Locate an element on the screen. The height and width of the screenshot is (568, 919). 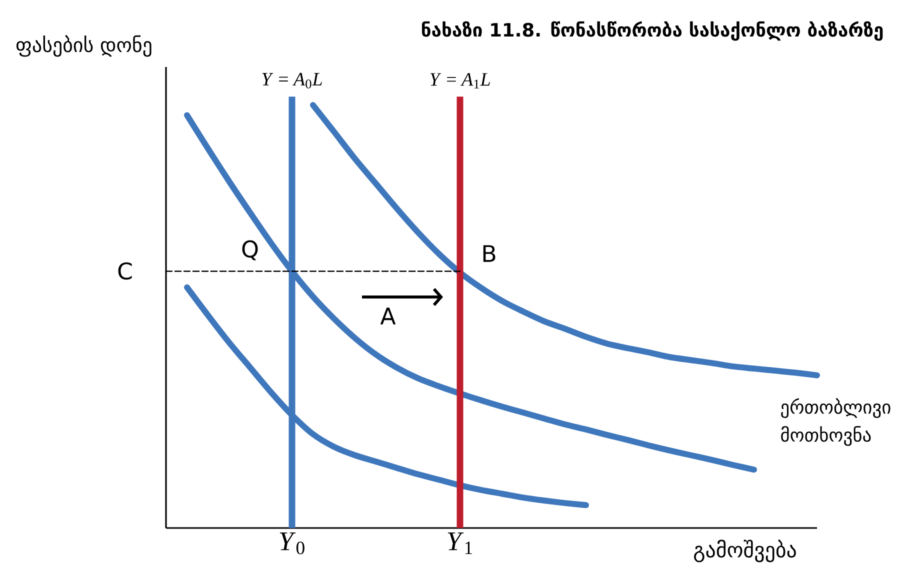
ref-line-label: Y = A$_{0}$L is located at coordinates (292, 80).